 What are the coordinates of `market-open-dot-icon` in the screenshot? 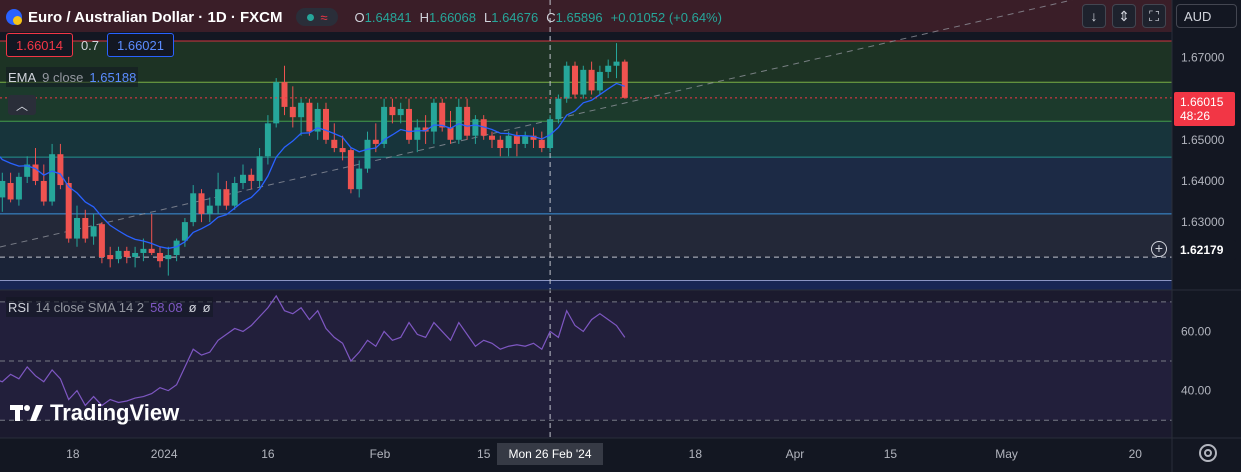 It's located at (311, 17).